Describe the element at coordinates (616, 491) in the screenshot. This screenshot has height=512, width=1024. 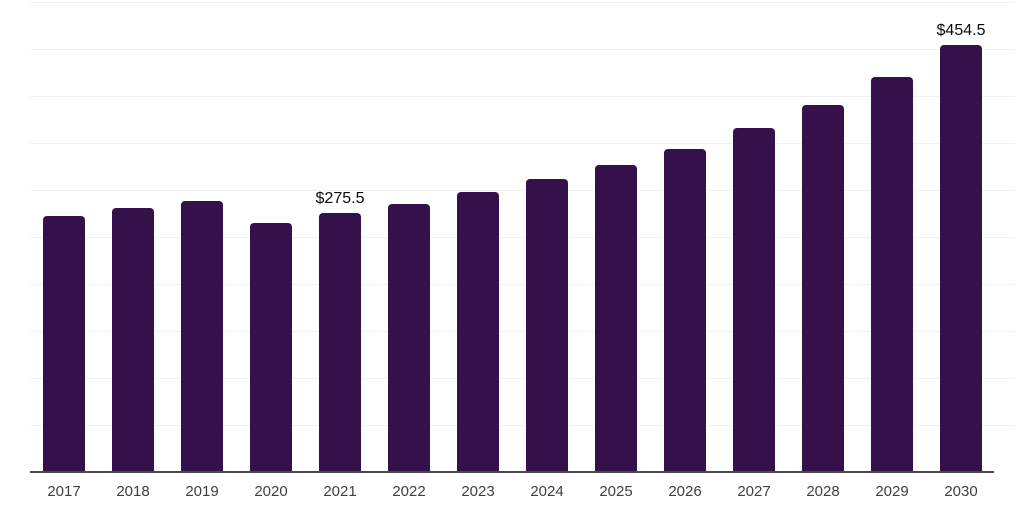
I see `x-tick-label-2025: 2025` at that location.